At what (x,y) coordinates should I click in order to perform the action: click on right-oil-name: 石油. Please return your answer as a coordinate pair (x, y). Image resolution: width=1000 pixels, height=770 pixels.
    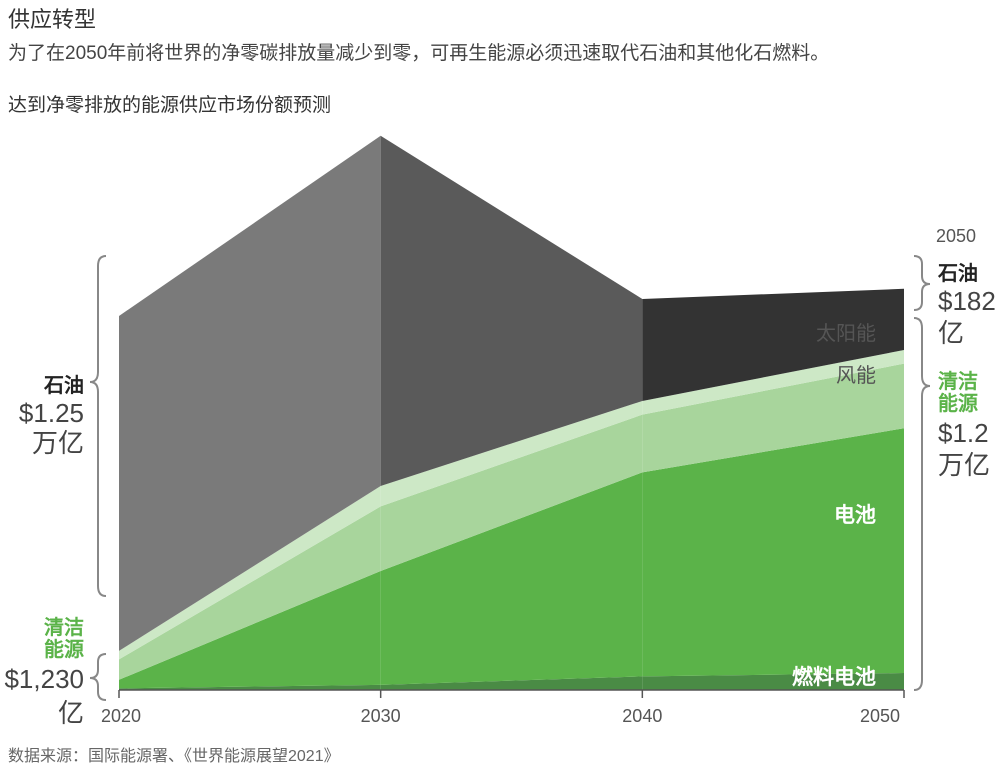
    Looking at the image, I should click on (957, 273).